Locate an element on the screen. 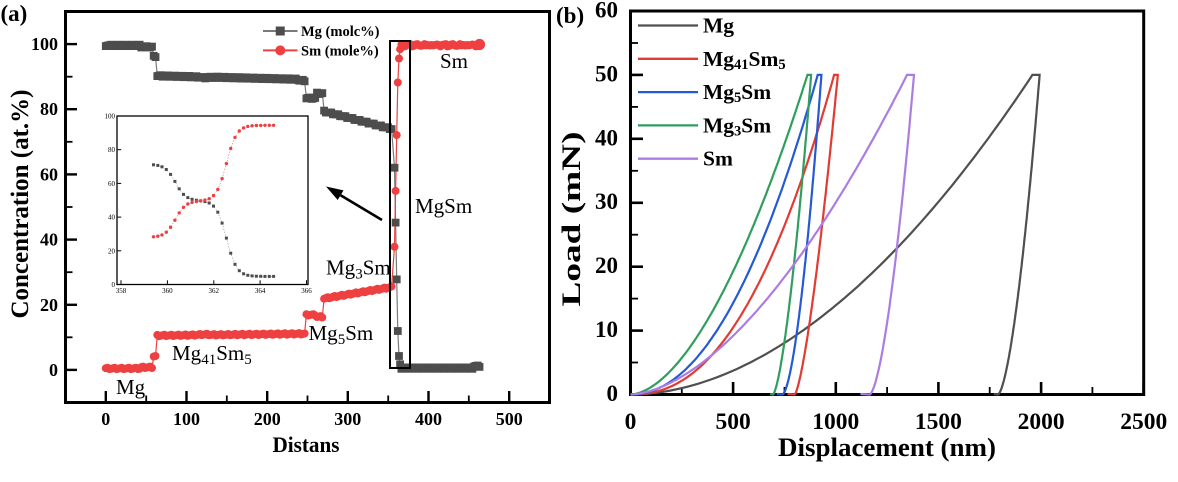 This screenshot has width=1178, height=482. svg-text: Displacement (nm) is located at coordinates (887, 447).